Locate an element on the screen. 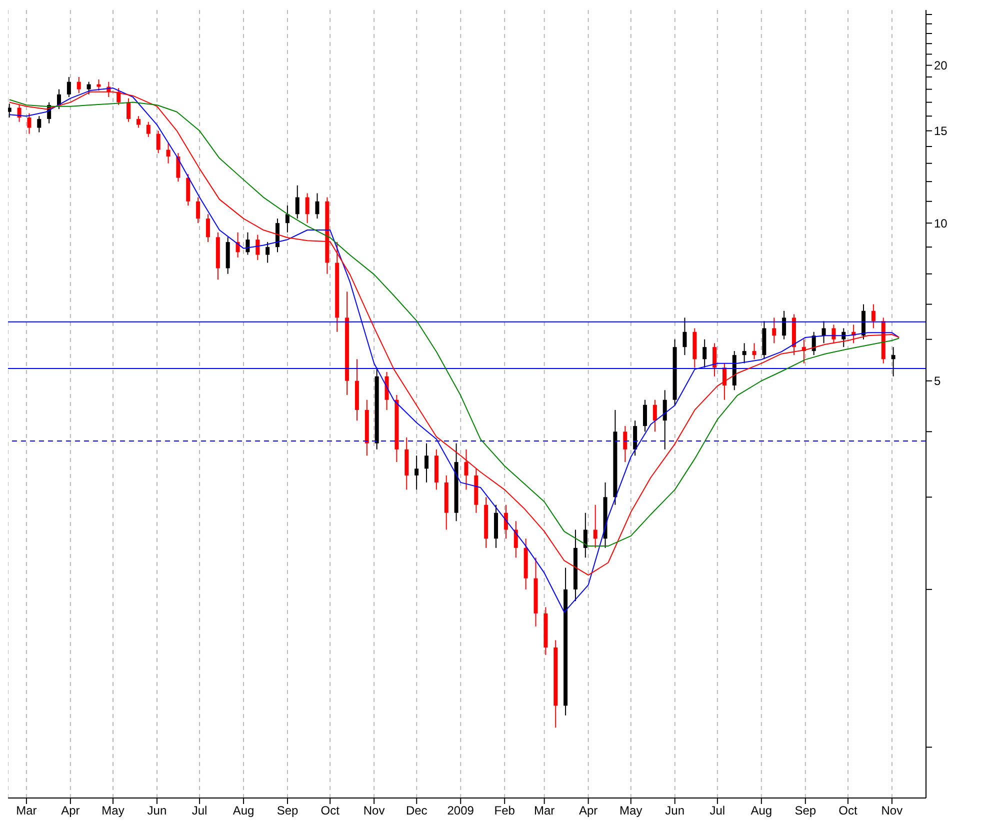 Image resolution: width=984 pixels, height=826 pixels. y-tick-label: 5 is located at coordinates (937, 381).